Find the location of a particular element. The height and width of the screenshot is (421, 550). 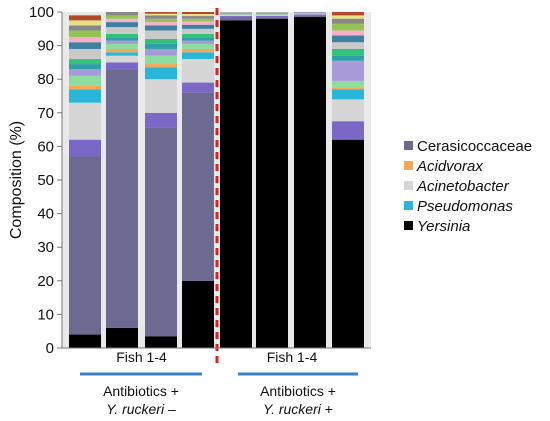

legend-label: Acinetobacter is located at coordinates (463, 186).